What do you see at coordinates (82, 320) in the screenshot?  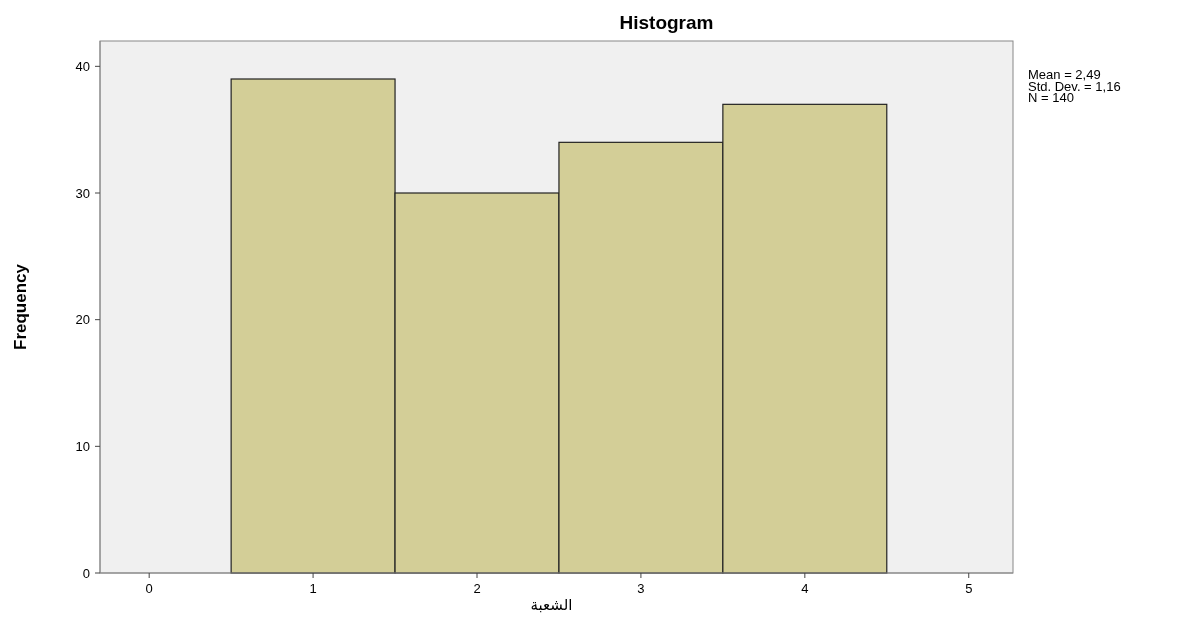 I see `y-tick-label: 20` at bounding box center [82, 320].